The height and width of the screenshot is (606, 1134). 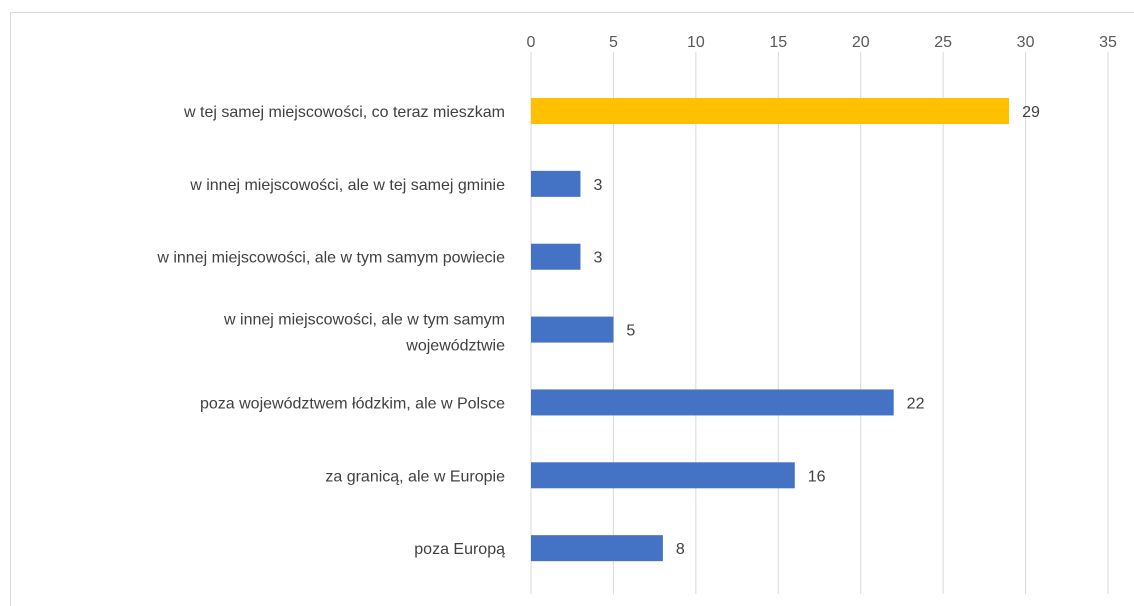 I want to click on data-label: 16, so click(x=817, y=476).